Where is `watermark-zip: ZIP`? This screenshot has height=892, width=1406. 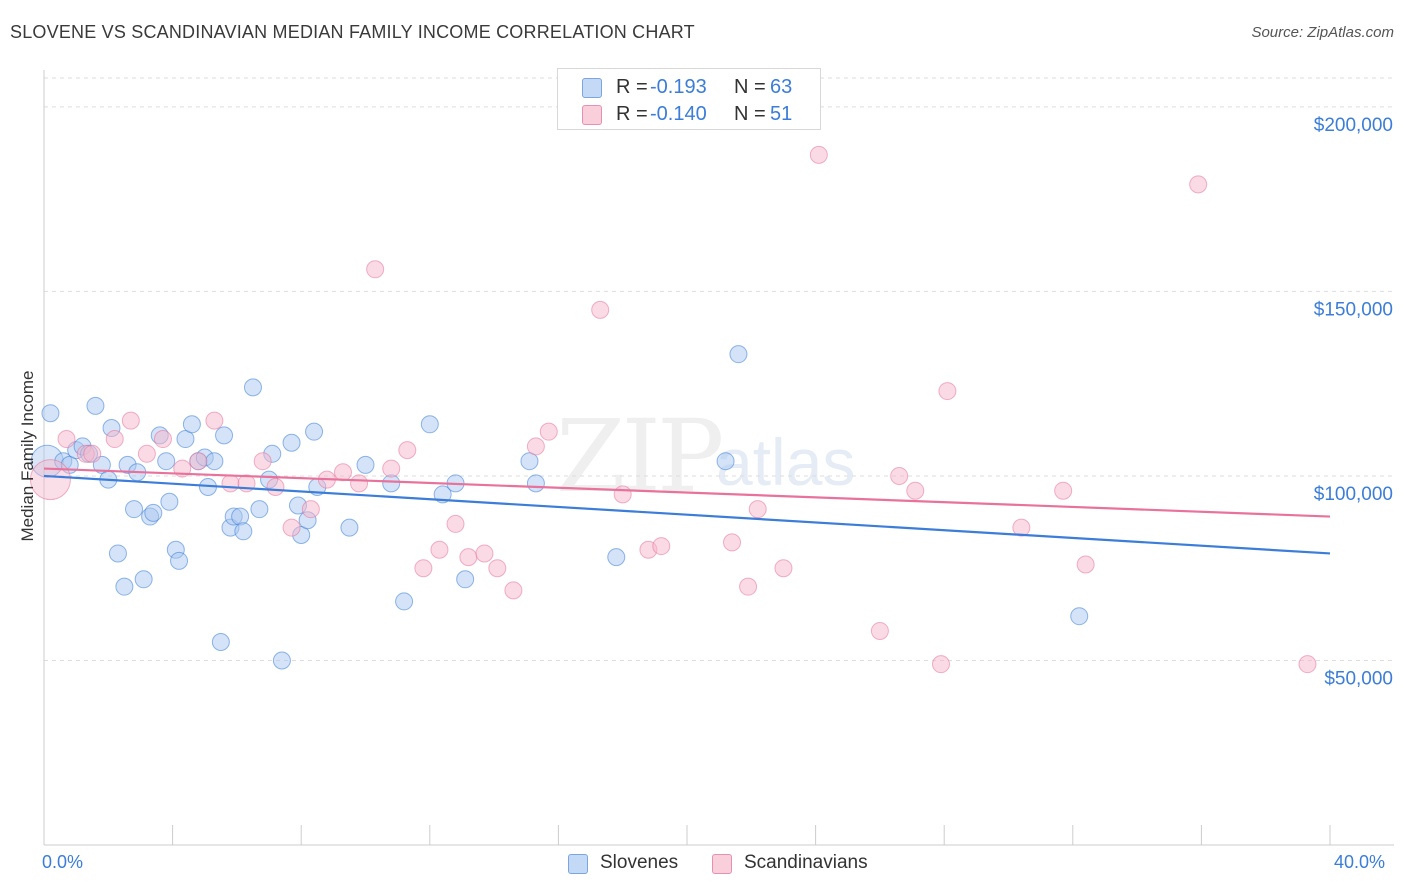
watermark-zip: ZIP is located at coordinates (640, 456).